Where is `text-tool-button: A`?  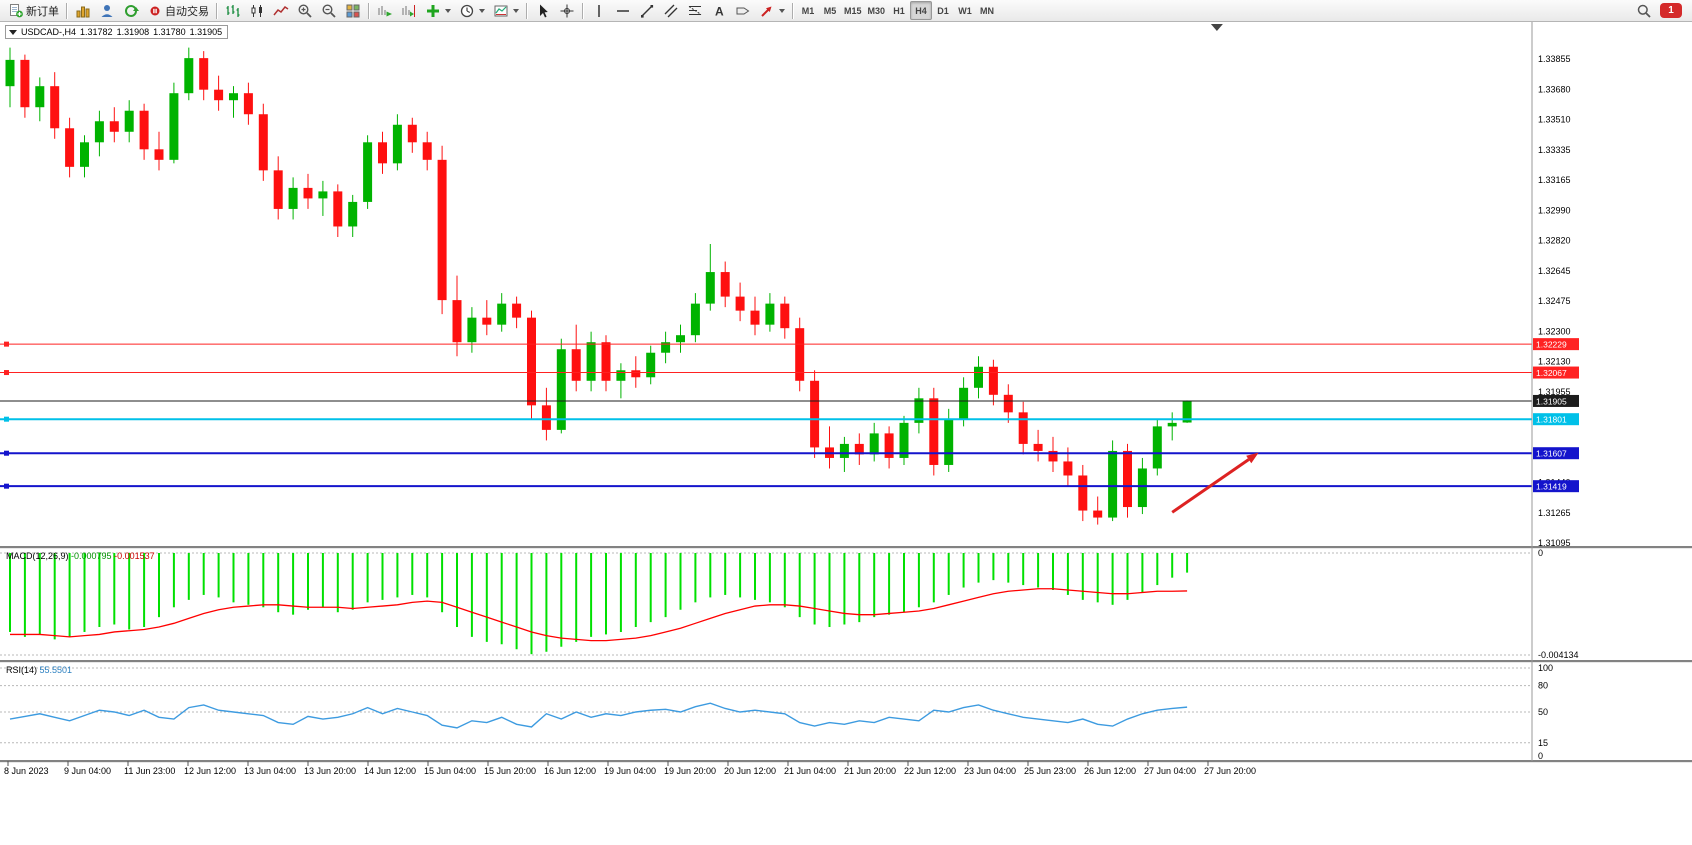 text-tool-button: A is located at coordinates (719, 10).